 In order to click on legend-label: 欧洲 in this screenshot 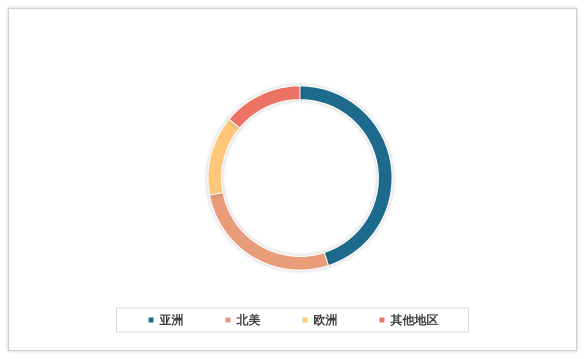, I will do `click(326, 320)`.